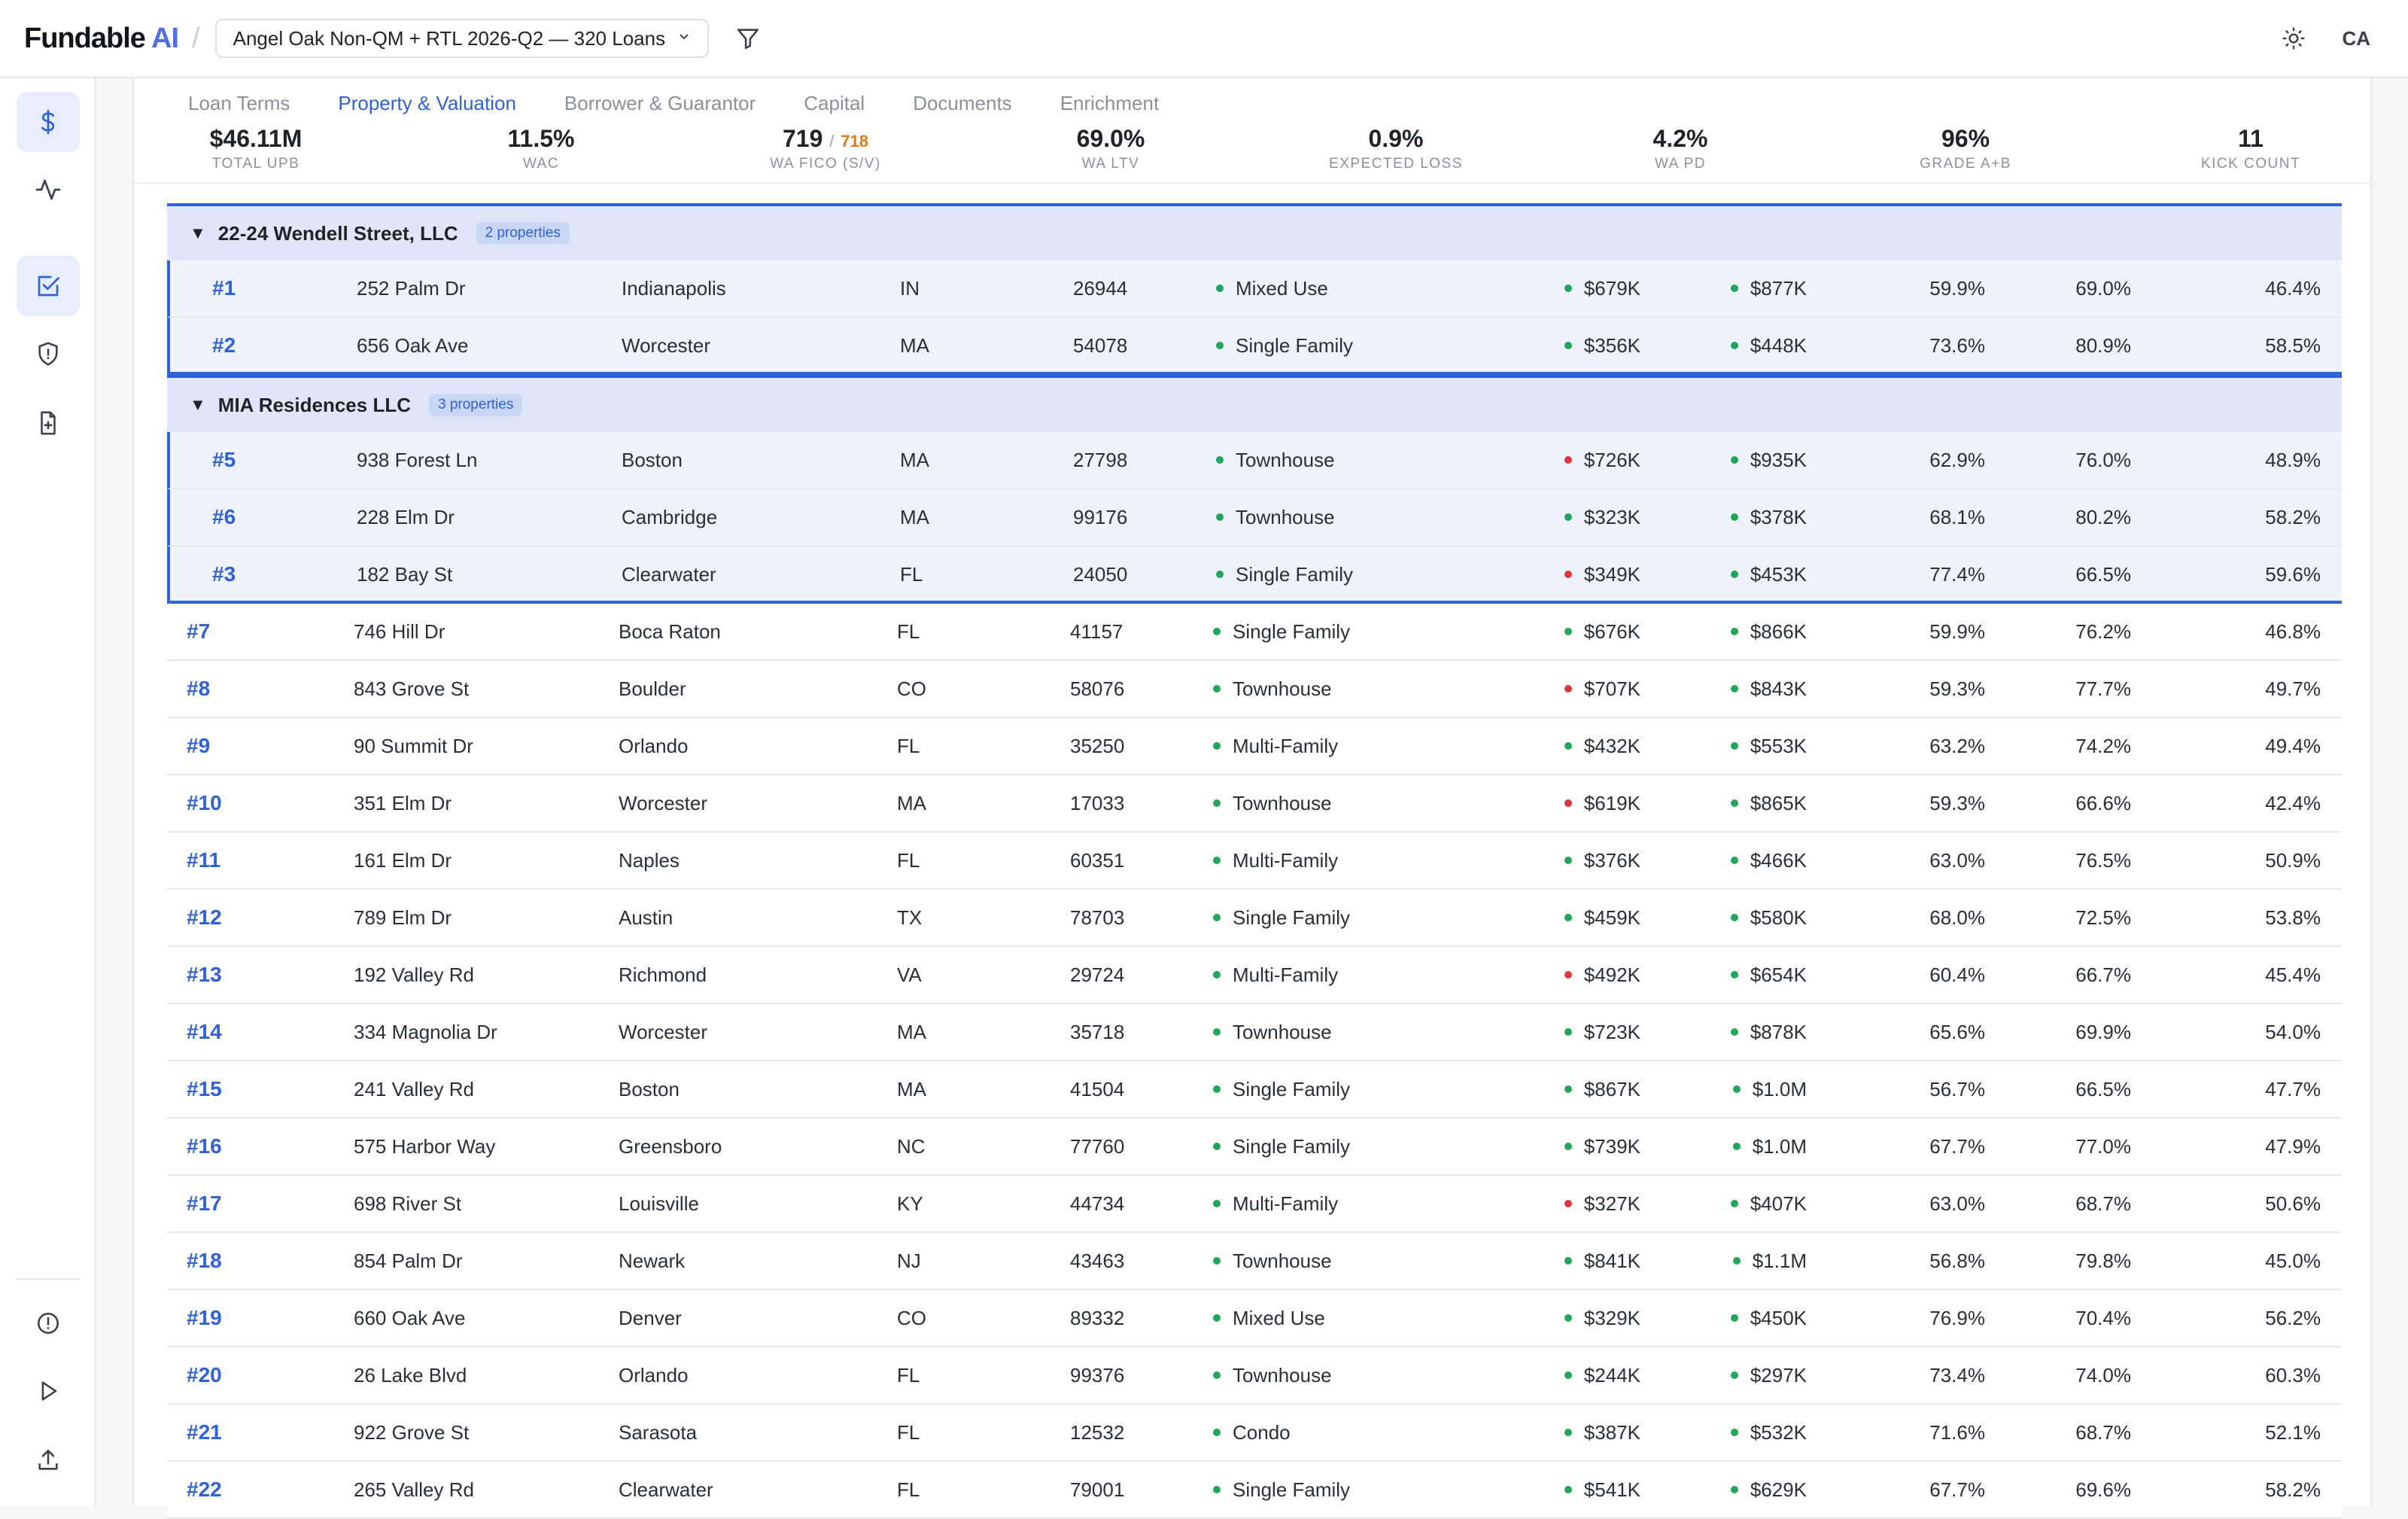  I want to click on loan-id-link: #15, so click(204, 1088).